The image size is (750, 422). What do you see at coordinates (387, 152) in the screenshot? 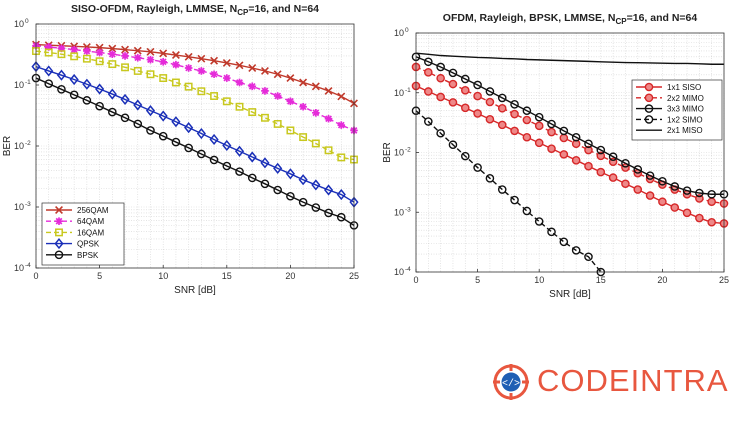
I see `y-axis-label: BER` at bounding box center [387, 152].